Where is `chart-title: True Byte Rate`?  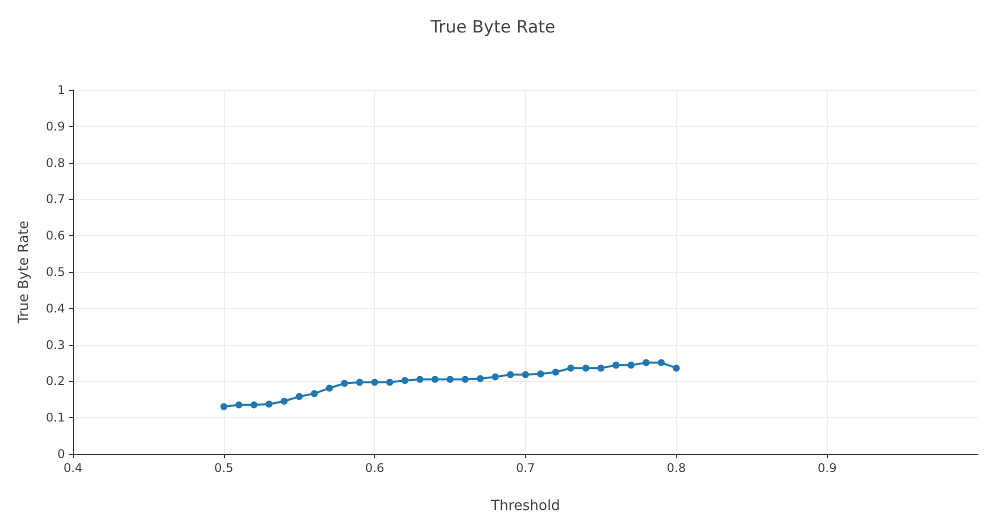 chart-title: True Byte Rate is located at coordinates (493, 28).